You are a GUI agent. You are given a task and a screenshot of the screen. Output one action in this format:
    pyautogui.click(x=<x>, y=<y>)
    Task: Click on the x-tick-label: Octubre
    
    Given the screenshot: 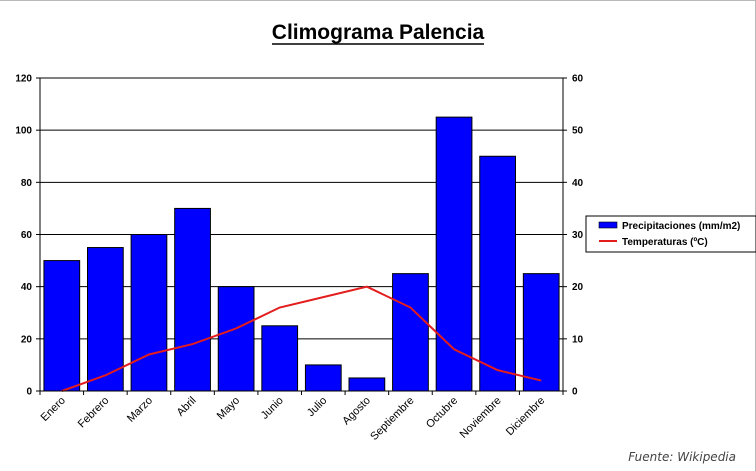 What is the action you would take?
    pyautogui.click(x=442, y=413)
    